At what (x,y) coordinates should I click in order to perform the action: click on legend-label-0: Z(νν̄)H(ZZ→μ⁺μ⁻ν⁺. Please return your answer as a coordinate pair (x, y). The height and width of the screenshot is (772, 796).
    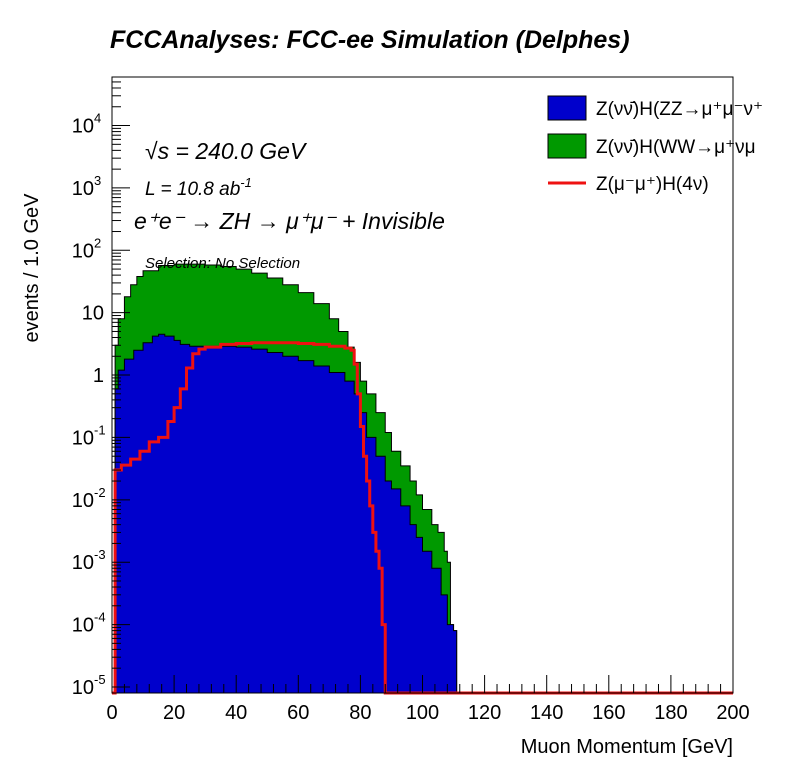
    Looking at the image, I should click on (679, 109).